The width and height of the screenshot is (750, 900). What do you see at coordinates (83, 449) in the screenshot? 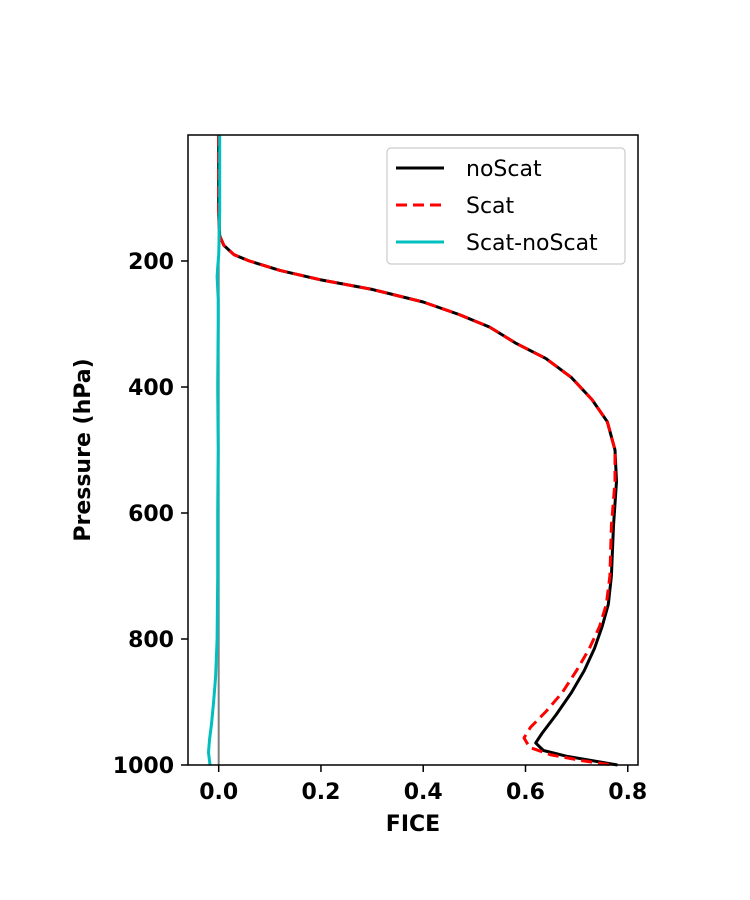
I see `y-axis-label: Pressure (hPa)` at bounding box center [83, 449].